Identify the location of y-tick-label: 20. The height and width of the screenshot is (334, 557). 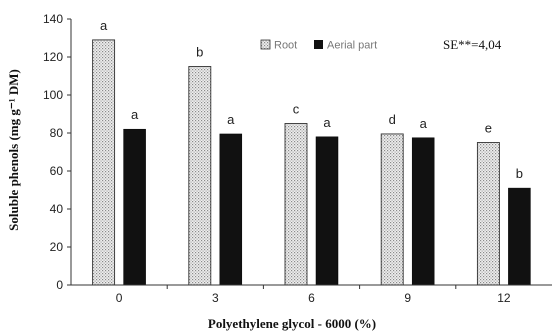
(57, 247).